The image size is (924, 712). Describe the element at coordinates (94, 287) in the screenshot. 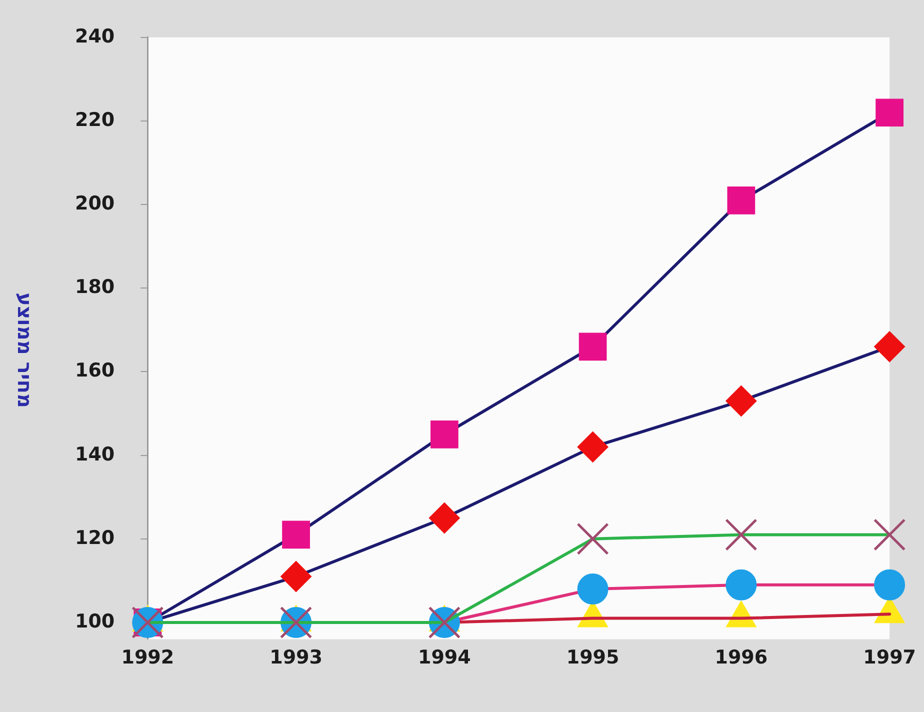

I see `y-tick-label: 180` at that location.